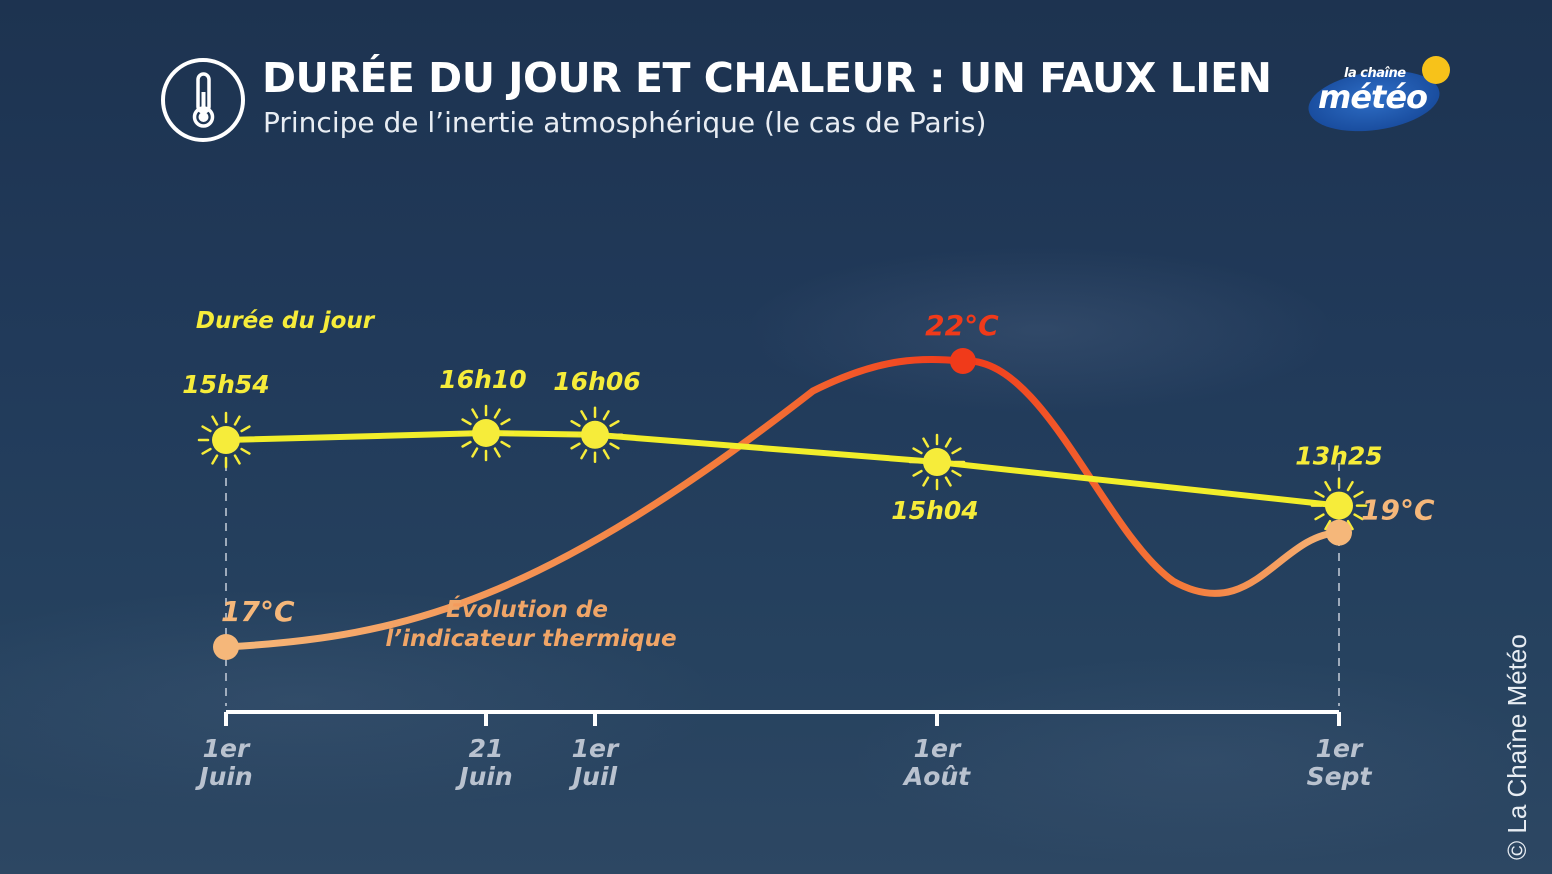 The height and width of the screenshot is (874, 1552). I want to click on legend-thermal-indicator: l’indicateur thermique, so click(530, 639).